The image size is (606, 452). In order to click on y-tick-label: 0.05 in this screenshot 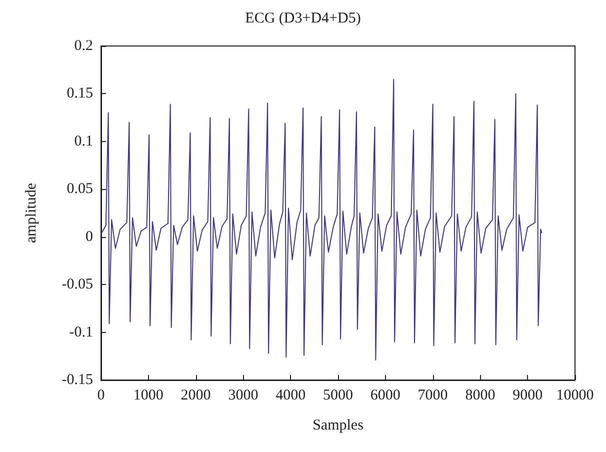, I will do `click(79, 189)`.